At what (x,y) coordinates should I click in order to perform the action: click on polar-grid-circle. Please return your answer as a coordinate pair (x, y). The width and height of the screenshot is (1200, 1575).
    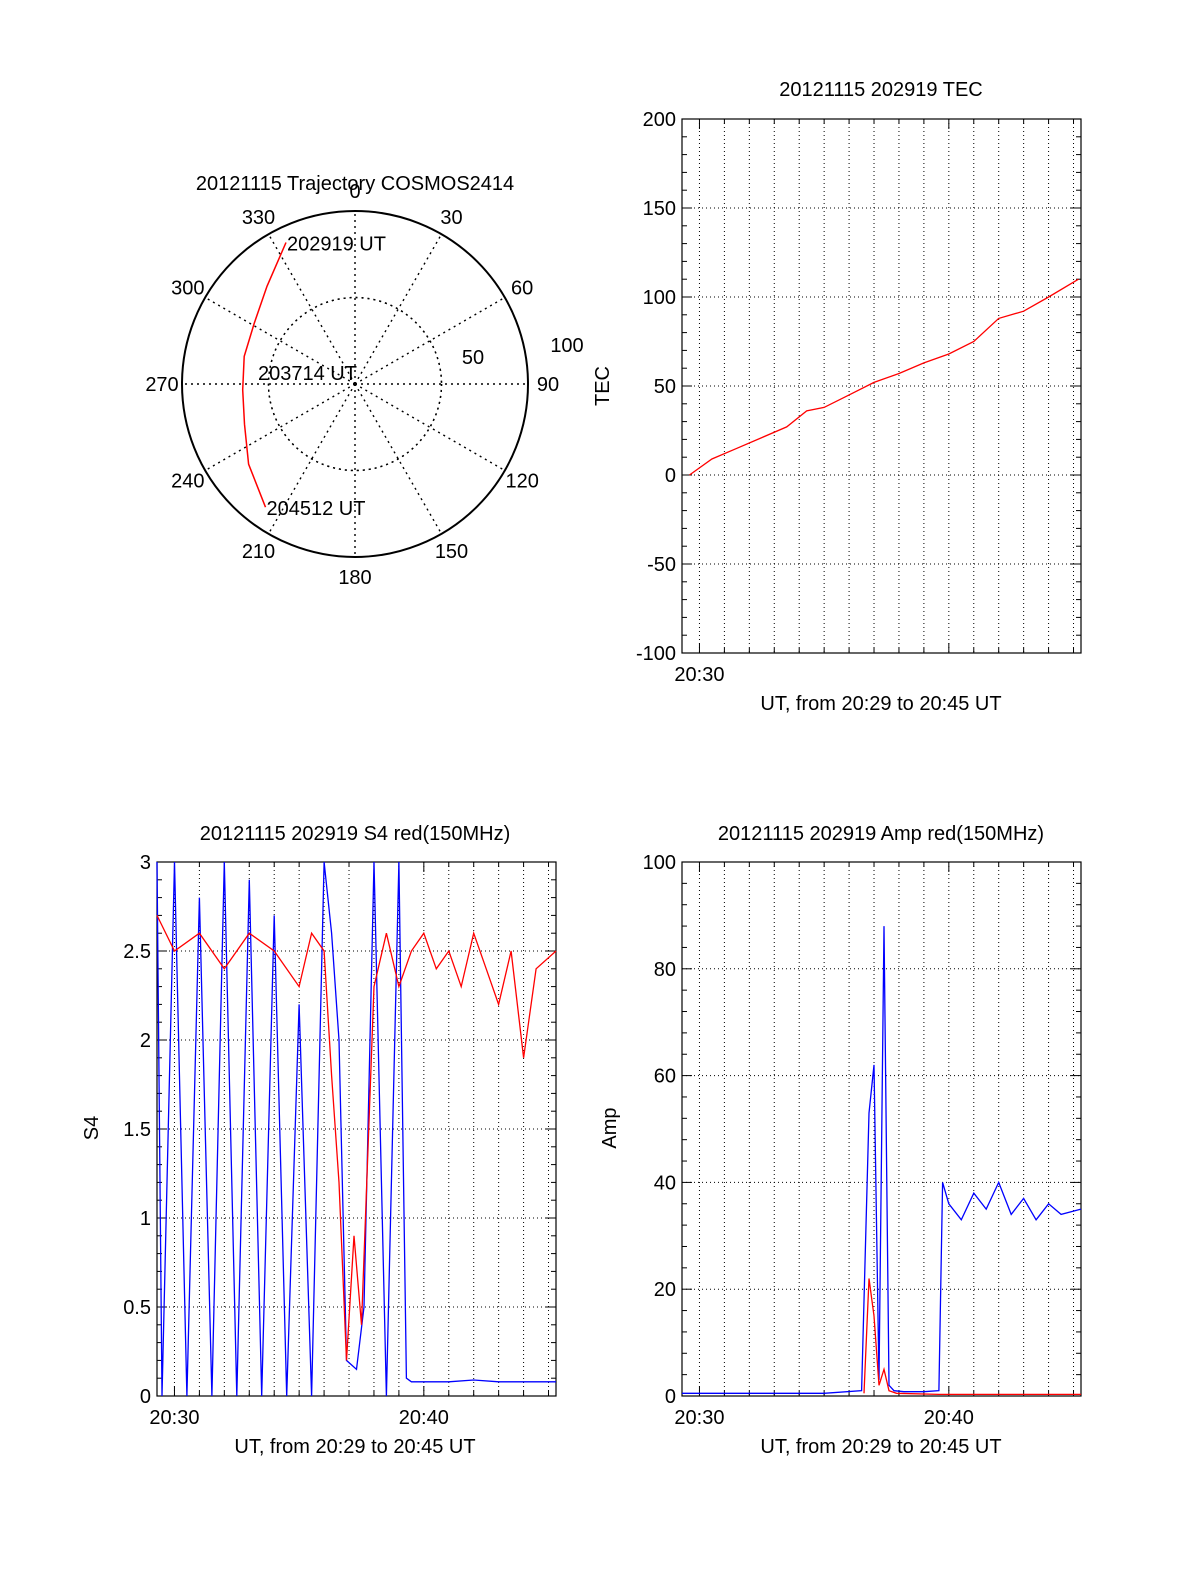
    Looking at the image, I should click on (355, 384).